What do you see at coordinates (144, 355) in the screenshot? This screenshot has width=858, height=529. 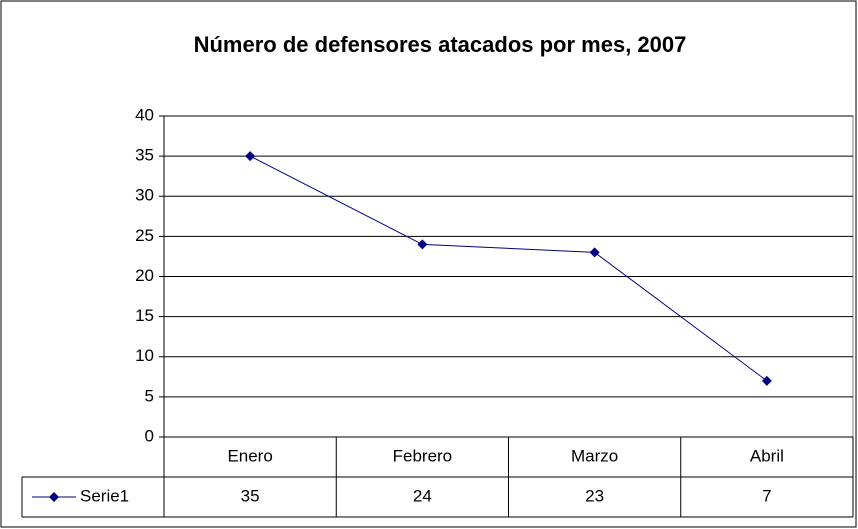 I see `y-tick-label: 10` at bounding box center [144, 355].